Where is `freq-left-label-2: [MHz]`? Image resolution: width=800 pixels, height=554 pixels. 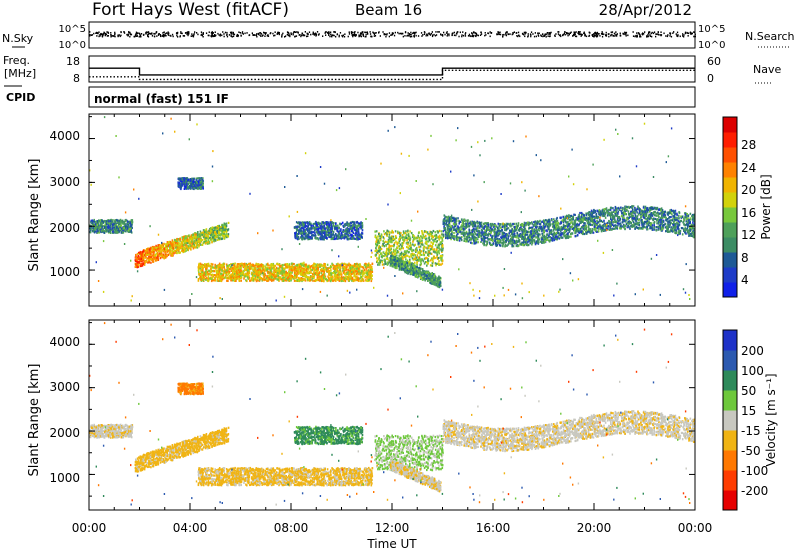
freq-left-label-2: [MHz] is located at coordinates (20, 73).